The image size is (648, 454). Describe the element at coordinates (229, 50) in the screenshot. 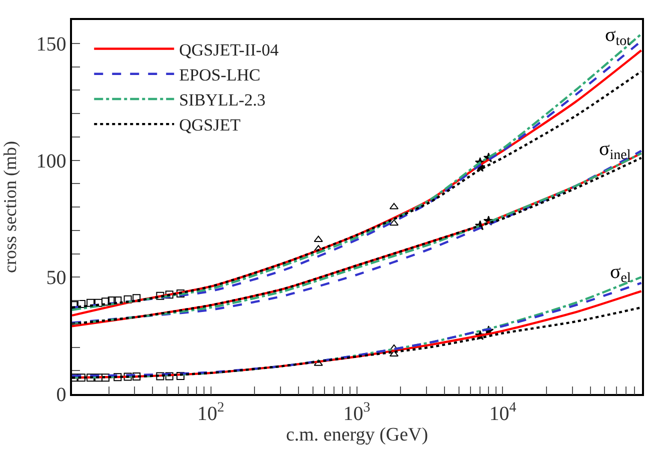

I see `legend-label: QGSJET-II-04` at that location.